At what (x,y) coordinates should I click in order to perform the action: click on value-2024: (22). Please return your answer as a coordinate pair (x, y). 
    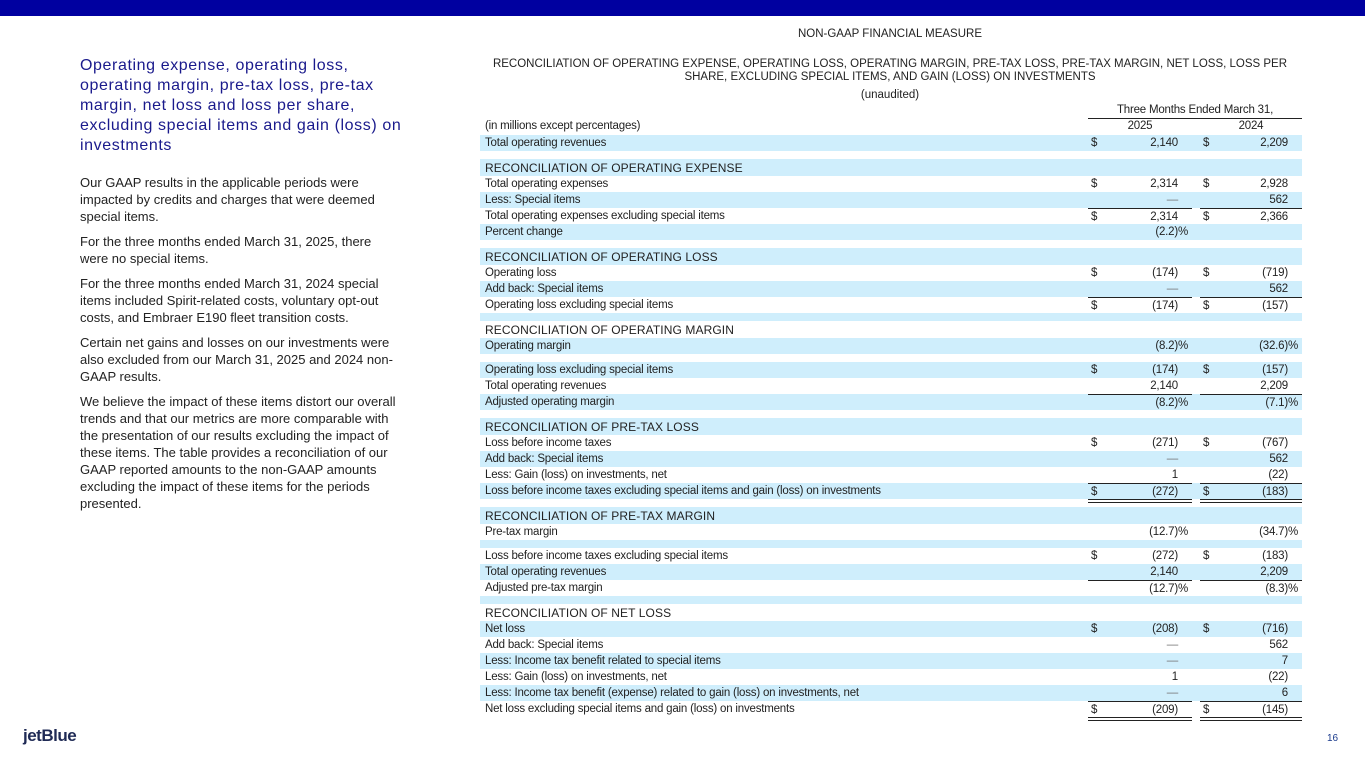
    Looking at the image, I should click on (1251, 677).